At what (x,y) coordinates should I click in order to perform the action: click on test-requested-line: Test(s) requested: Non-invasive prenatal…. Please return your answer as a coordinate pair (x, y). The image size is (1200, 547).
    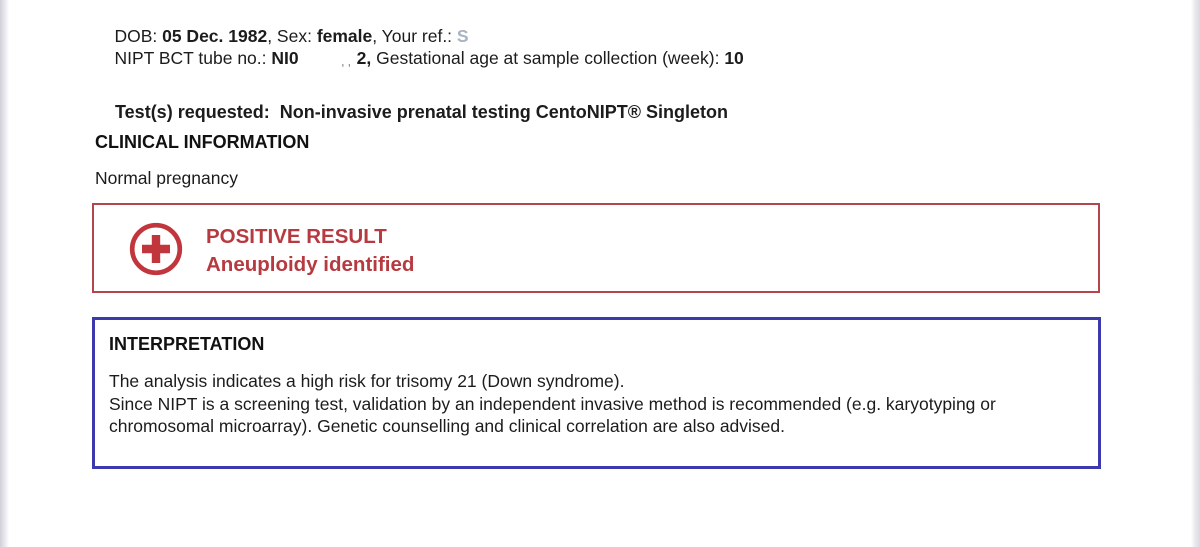
    Looking at the image, I should click on (411, 112).